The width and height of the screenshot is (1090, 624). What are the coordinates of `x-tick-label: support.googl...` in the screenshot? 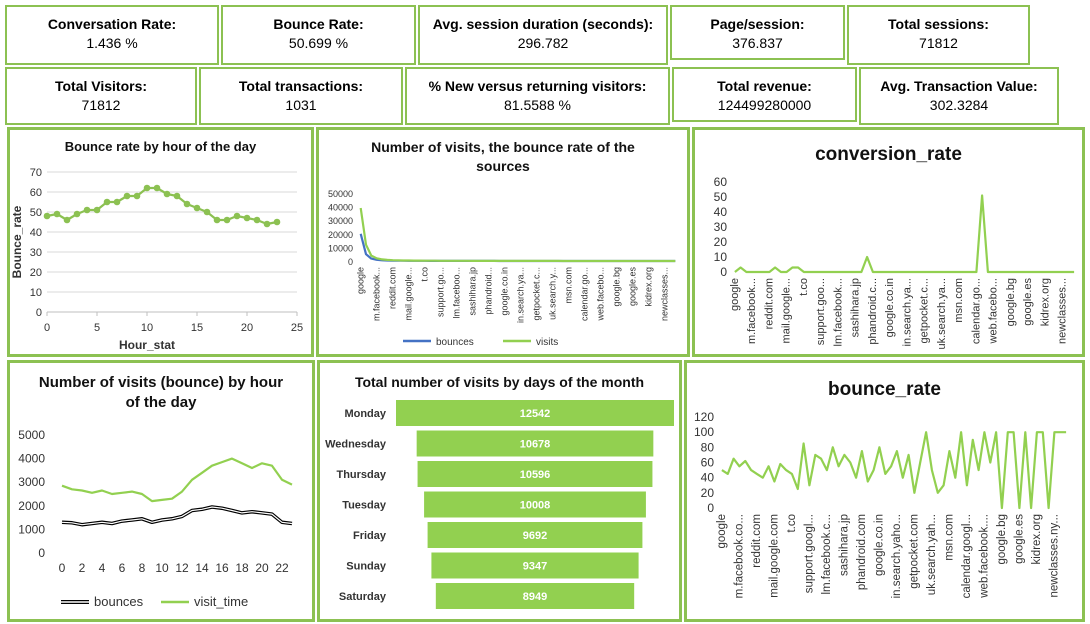 It's located at (809, 553).